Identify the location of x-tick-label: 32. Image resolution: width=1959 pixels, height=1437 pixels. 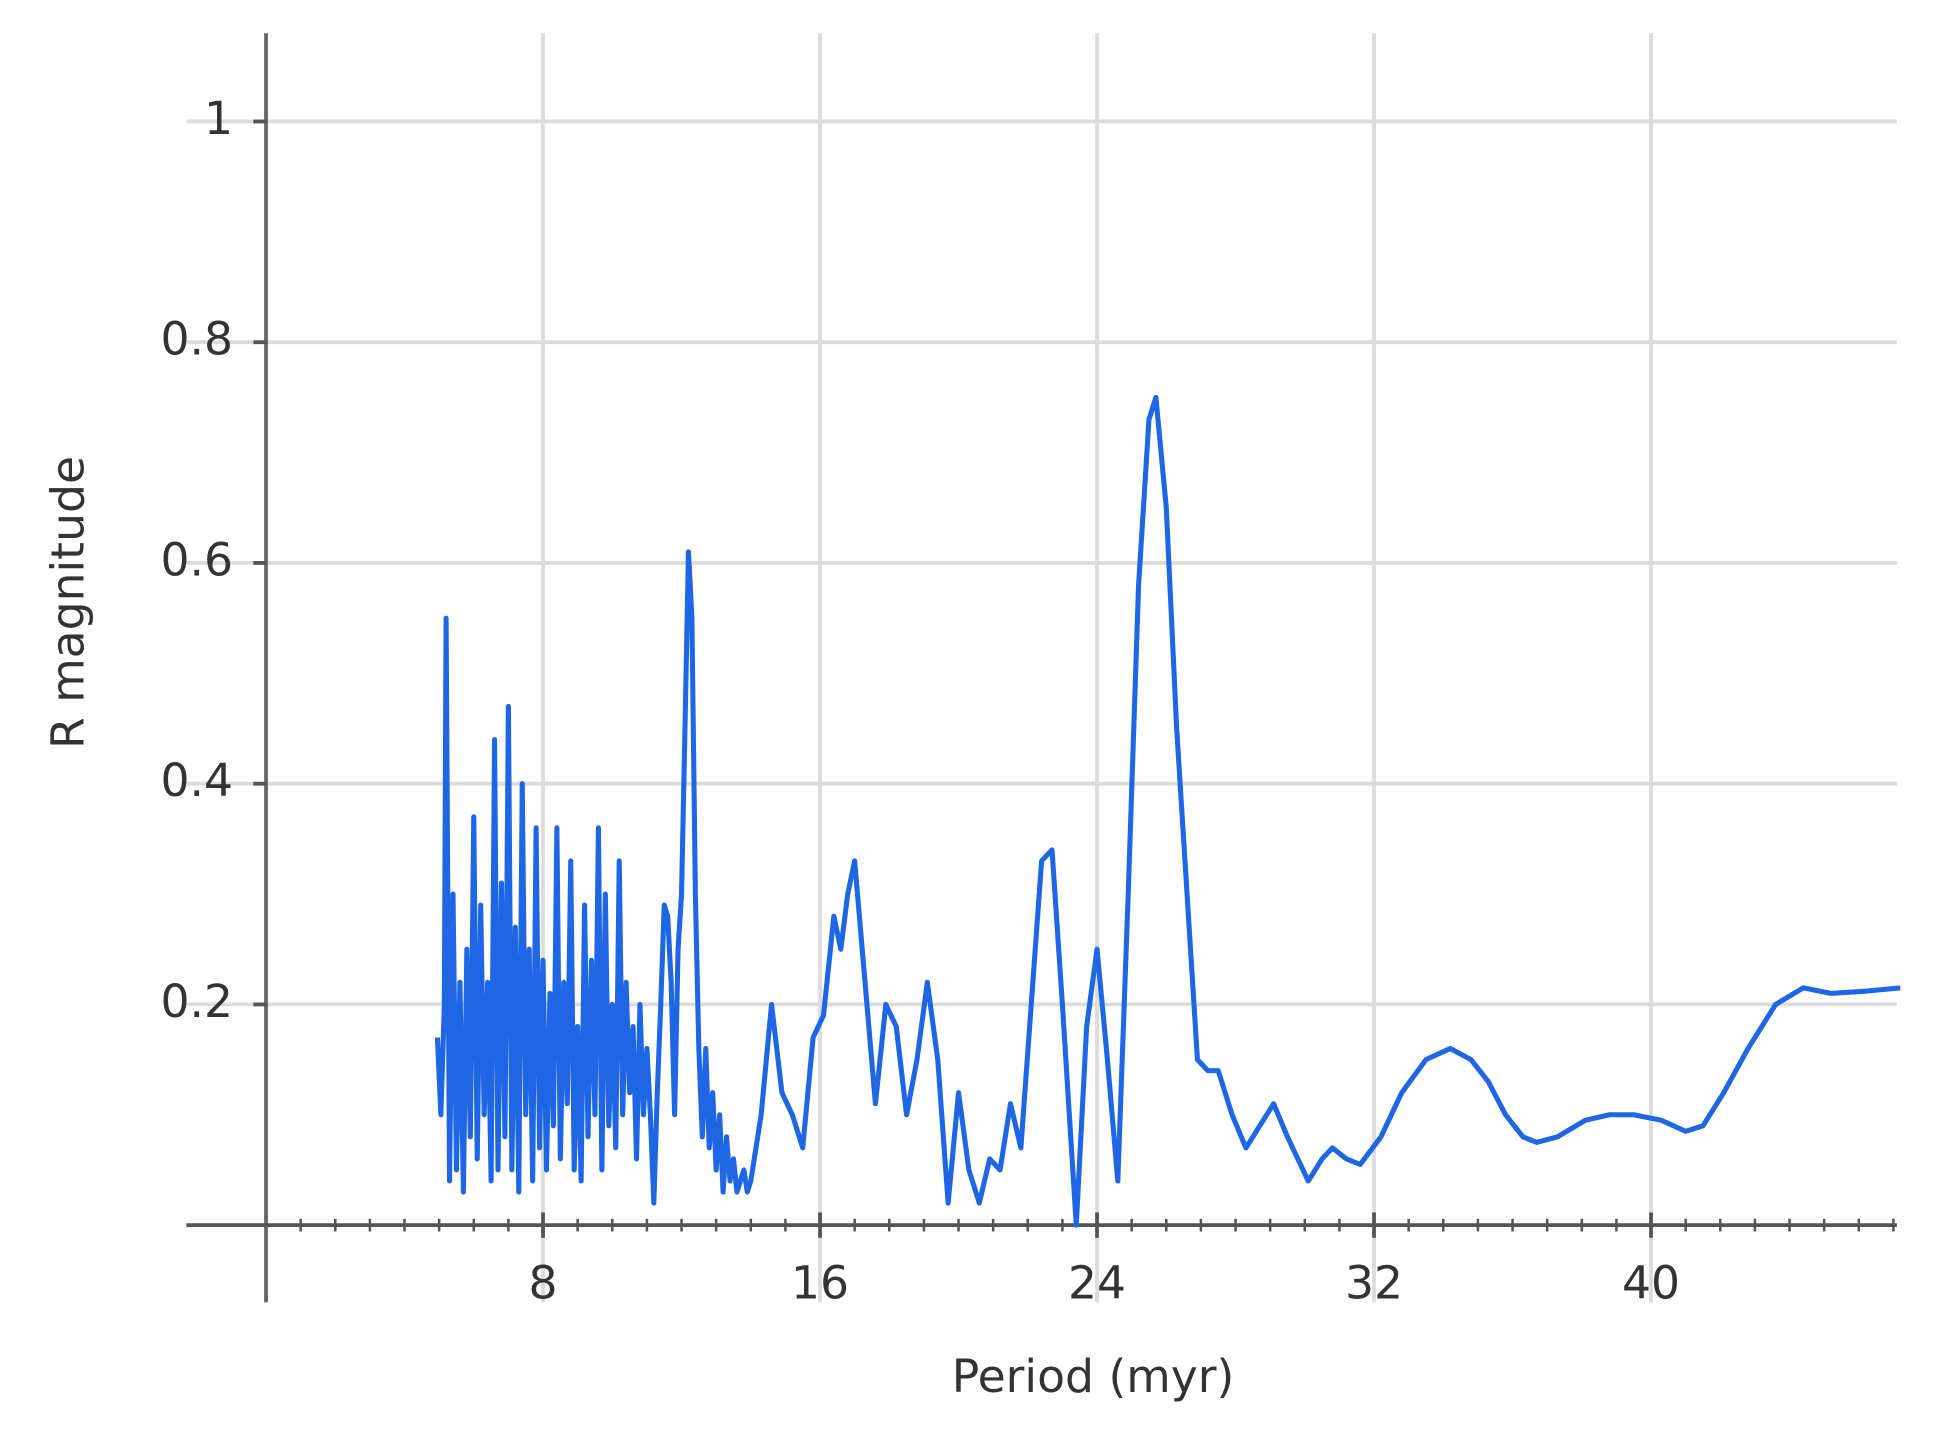
(1374, 1283).